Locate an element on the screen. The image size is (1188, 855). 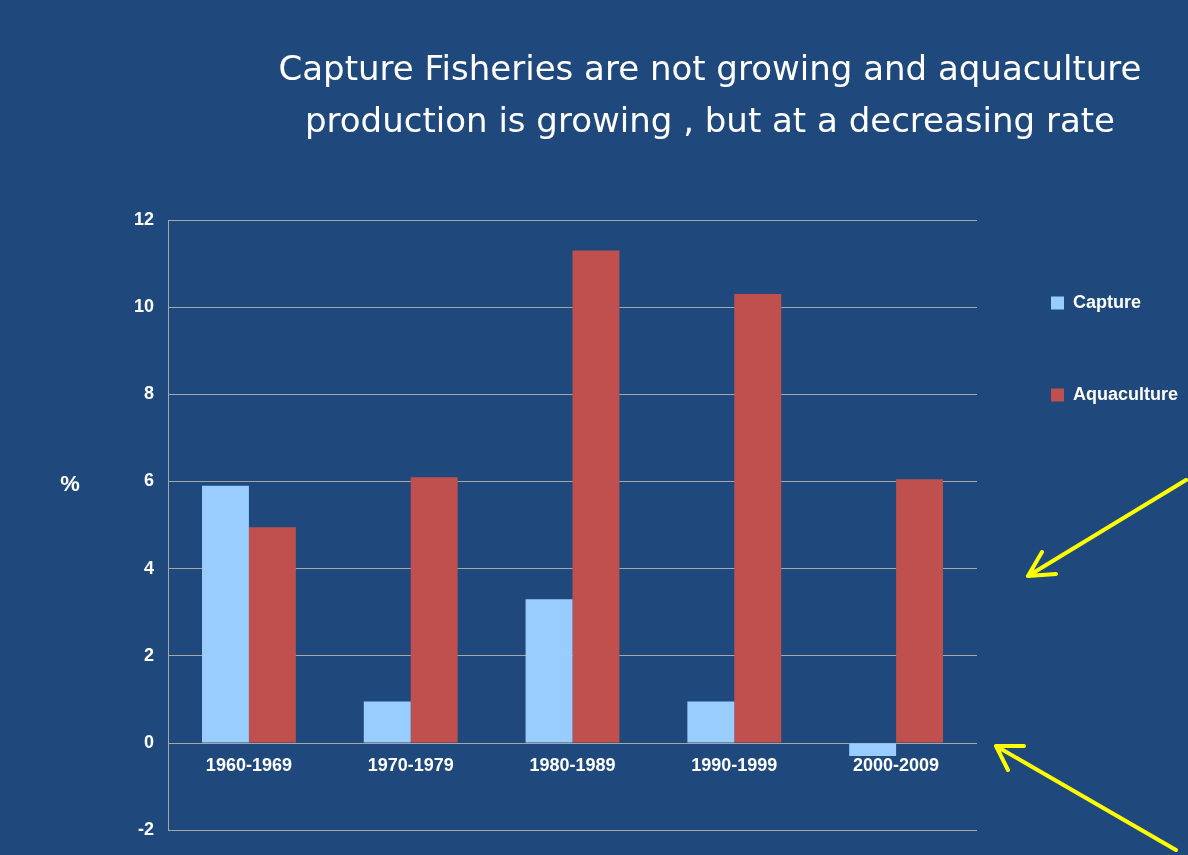
y-tick-label: 12 is located at coordinates (144, 218).